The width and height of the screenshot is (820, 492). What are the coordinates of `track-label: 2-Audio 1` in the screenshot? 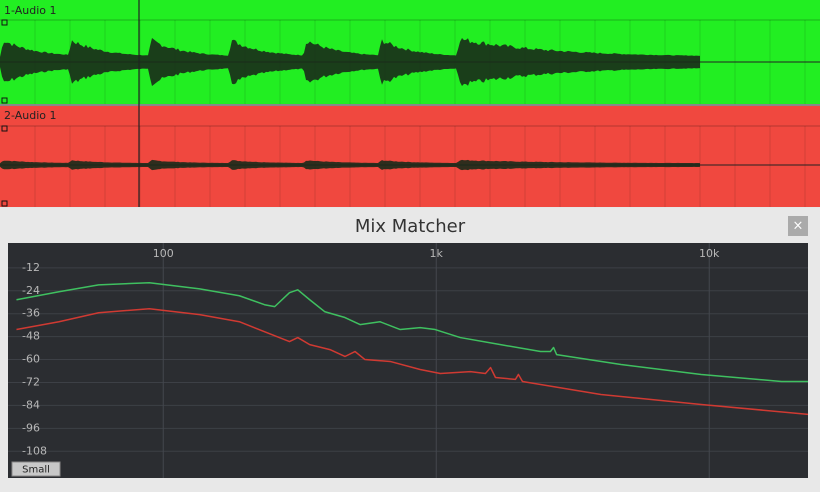 It's located at (30, 115).